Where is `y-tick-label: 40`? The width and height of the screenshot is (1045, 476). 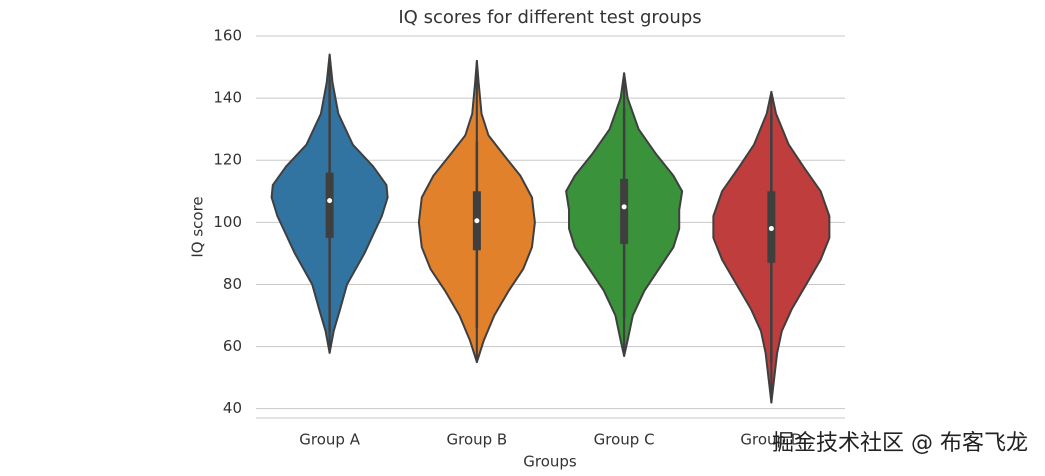
y-tick-label: 40 is located at coordinates (232, 408).